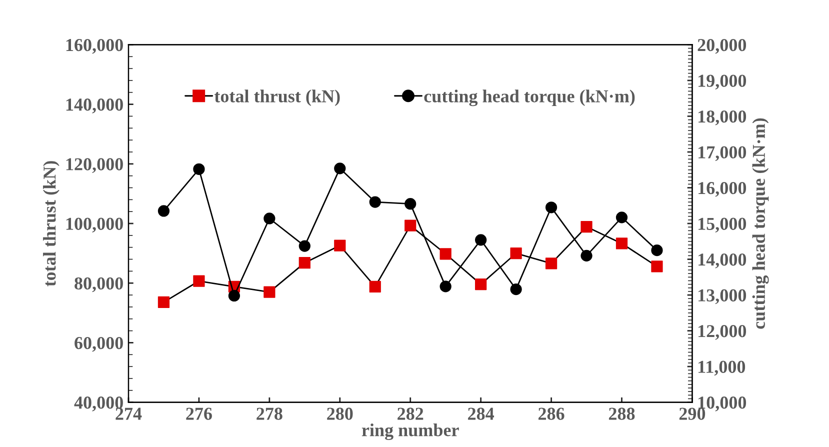 Image resolution: width=829 pixels, height=447 pixels. What do you see at coordinates (722, 225) in the screenshot?
I see `y2-tick-label: 15,000` at bounding box center [722, 225].